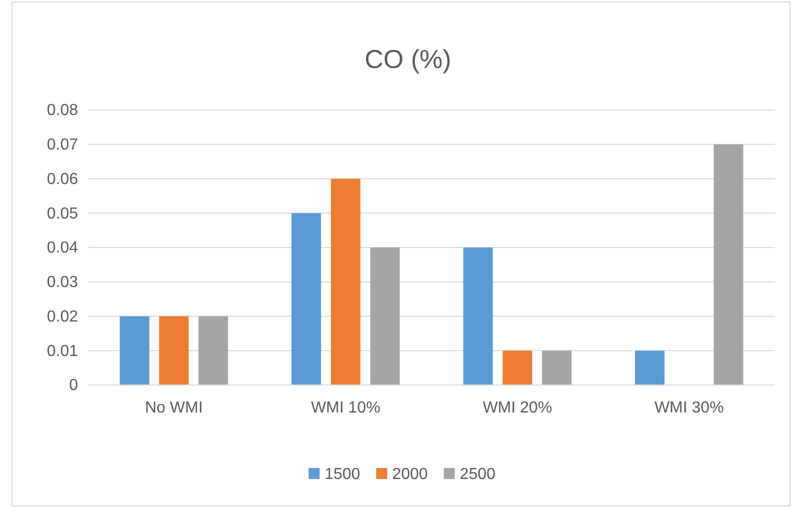 Image resolution: width=792 pixels, height=508 pixels. Describe the element at coordinates (62, 111) in the screenshot. I see `y-tick-label: 0.08` at that location.